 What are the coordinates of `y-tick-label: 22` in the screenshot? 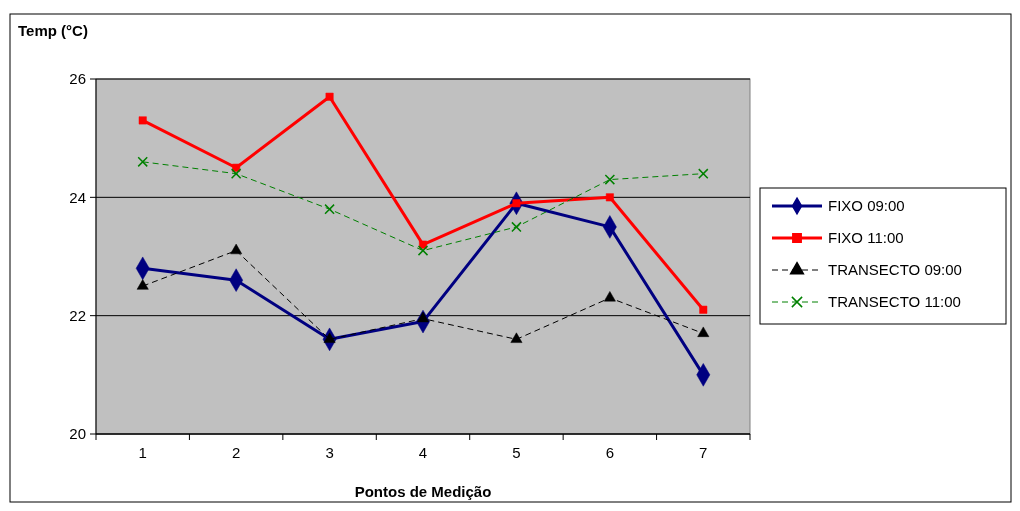 It's located at (77, 315).